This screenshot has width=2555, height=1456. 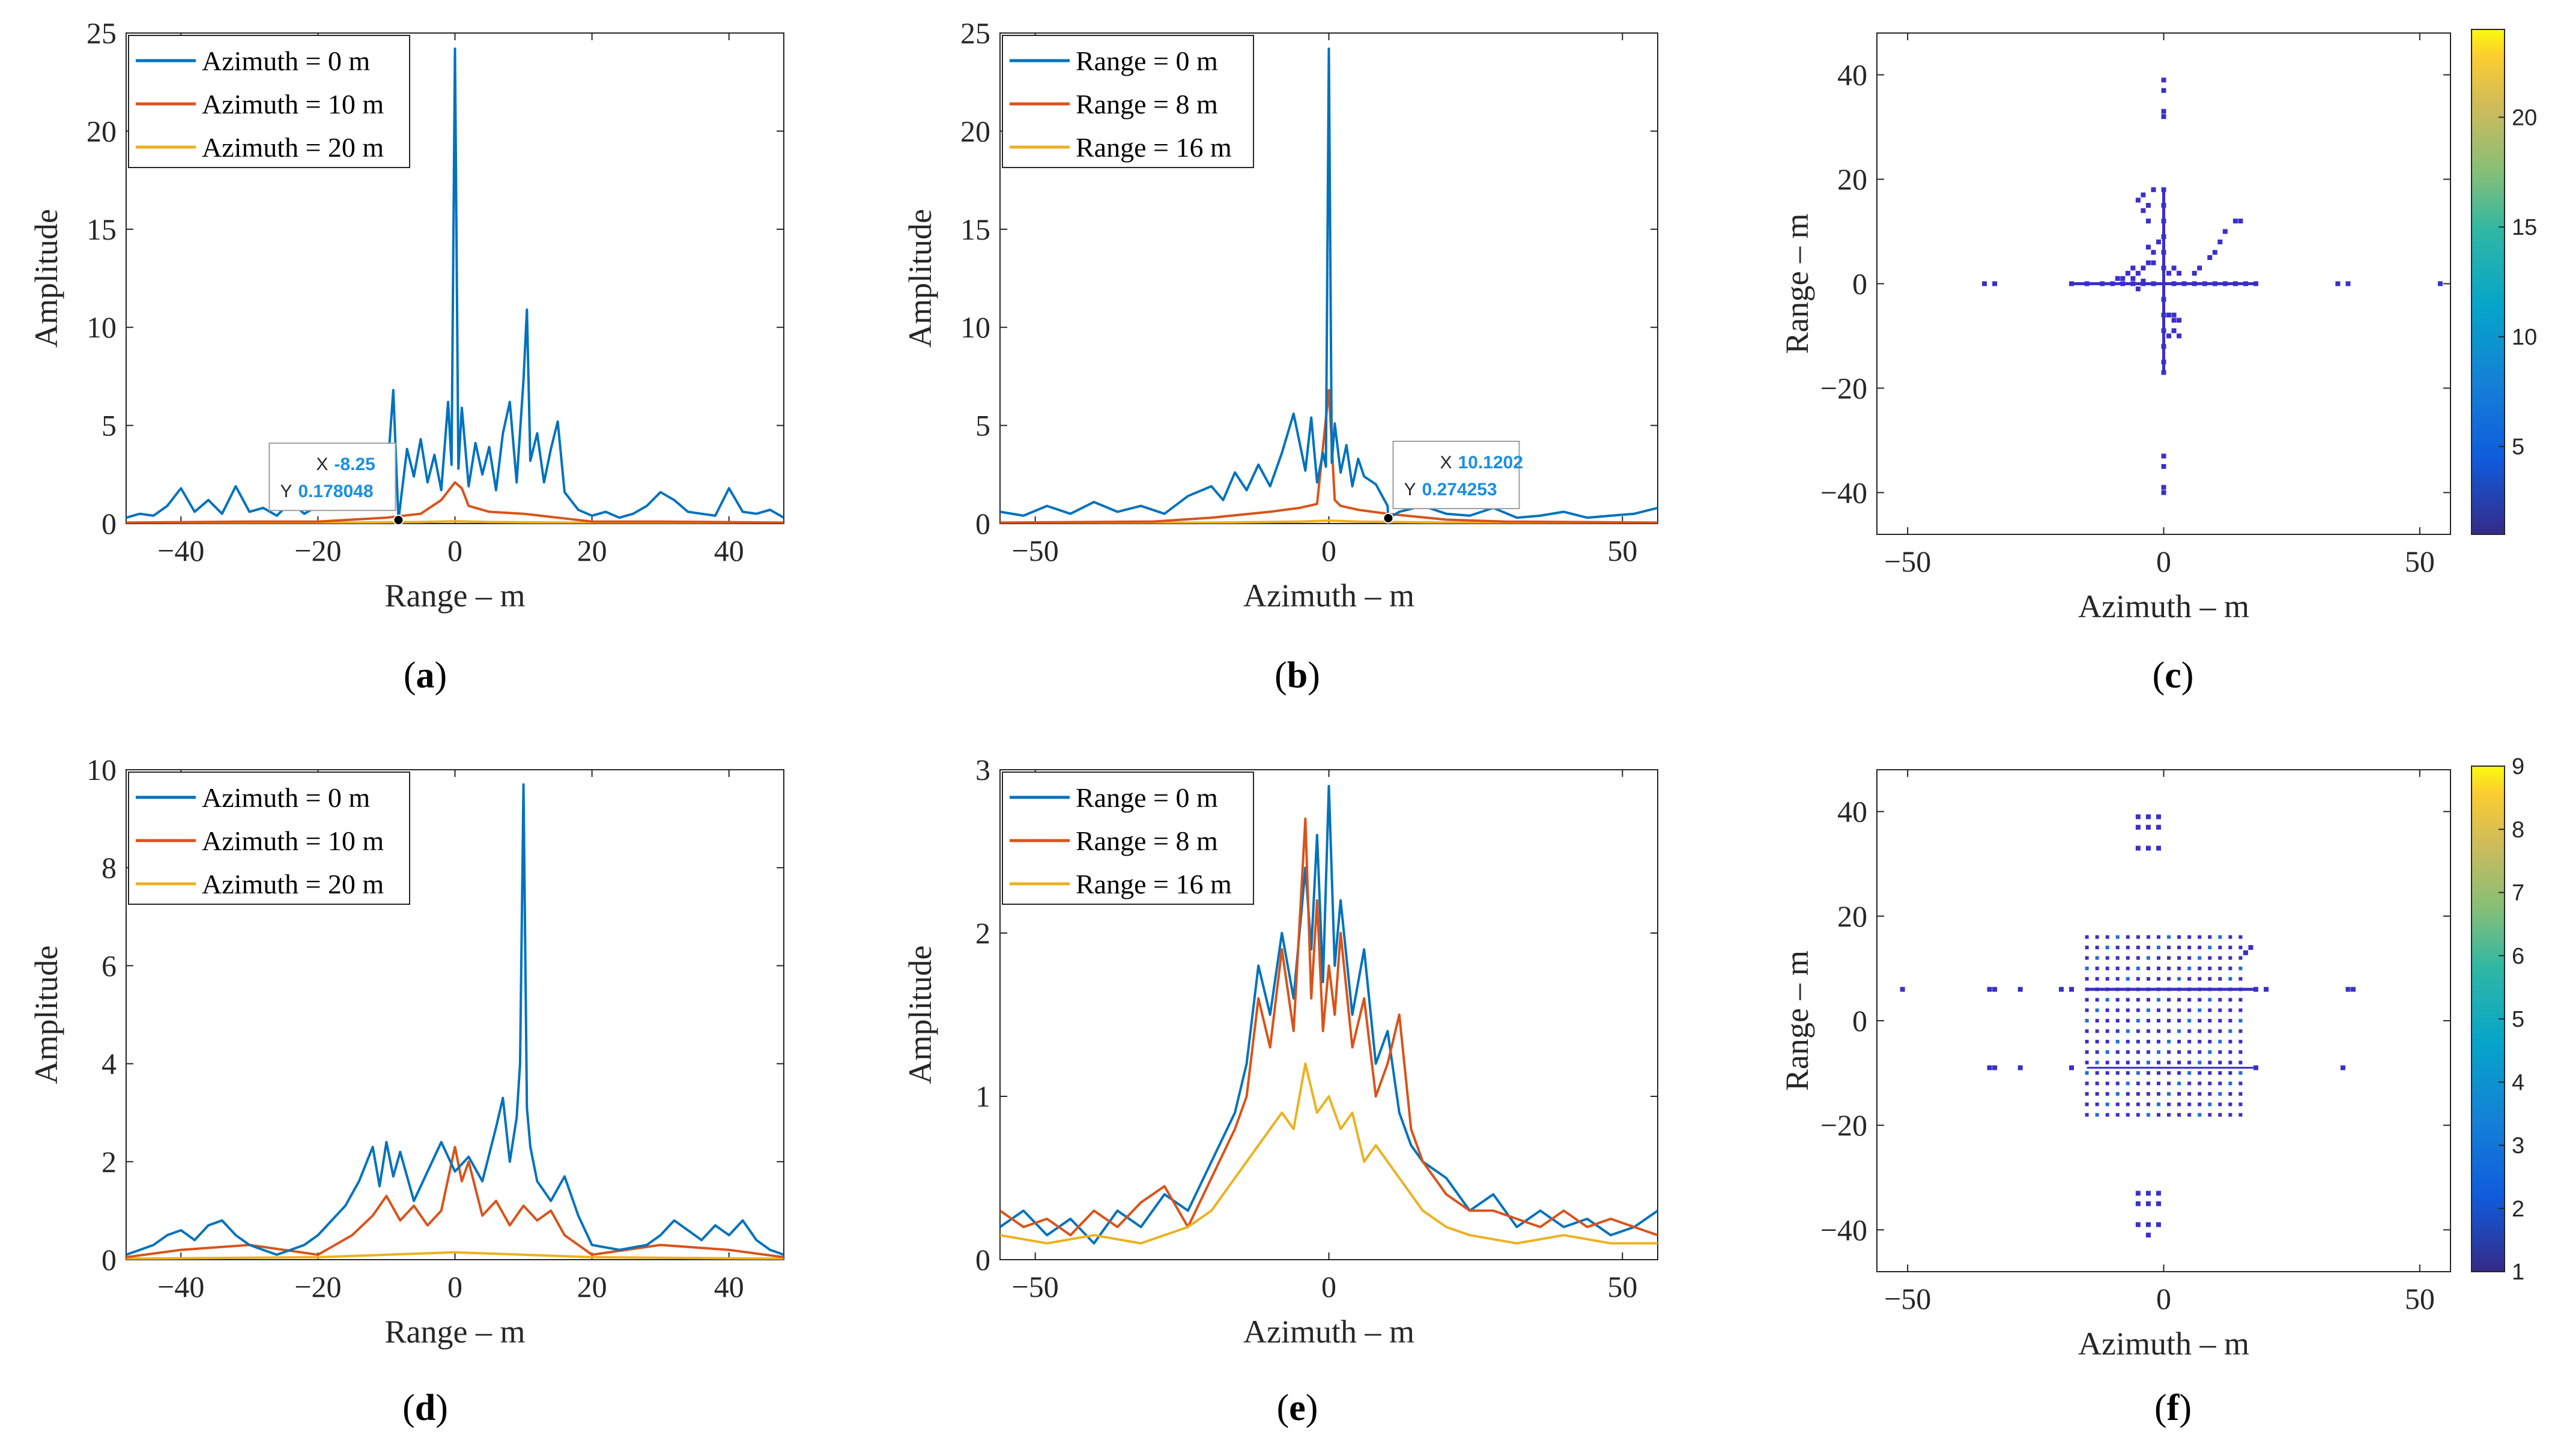 What do you see at coordinates (2518, 829) in the screenshot?
I see `colorbar-tick-label: 8` at bounding box center [2518, 829].